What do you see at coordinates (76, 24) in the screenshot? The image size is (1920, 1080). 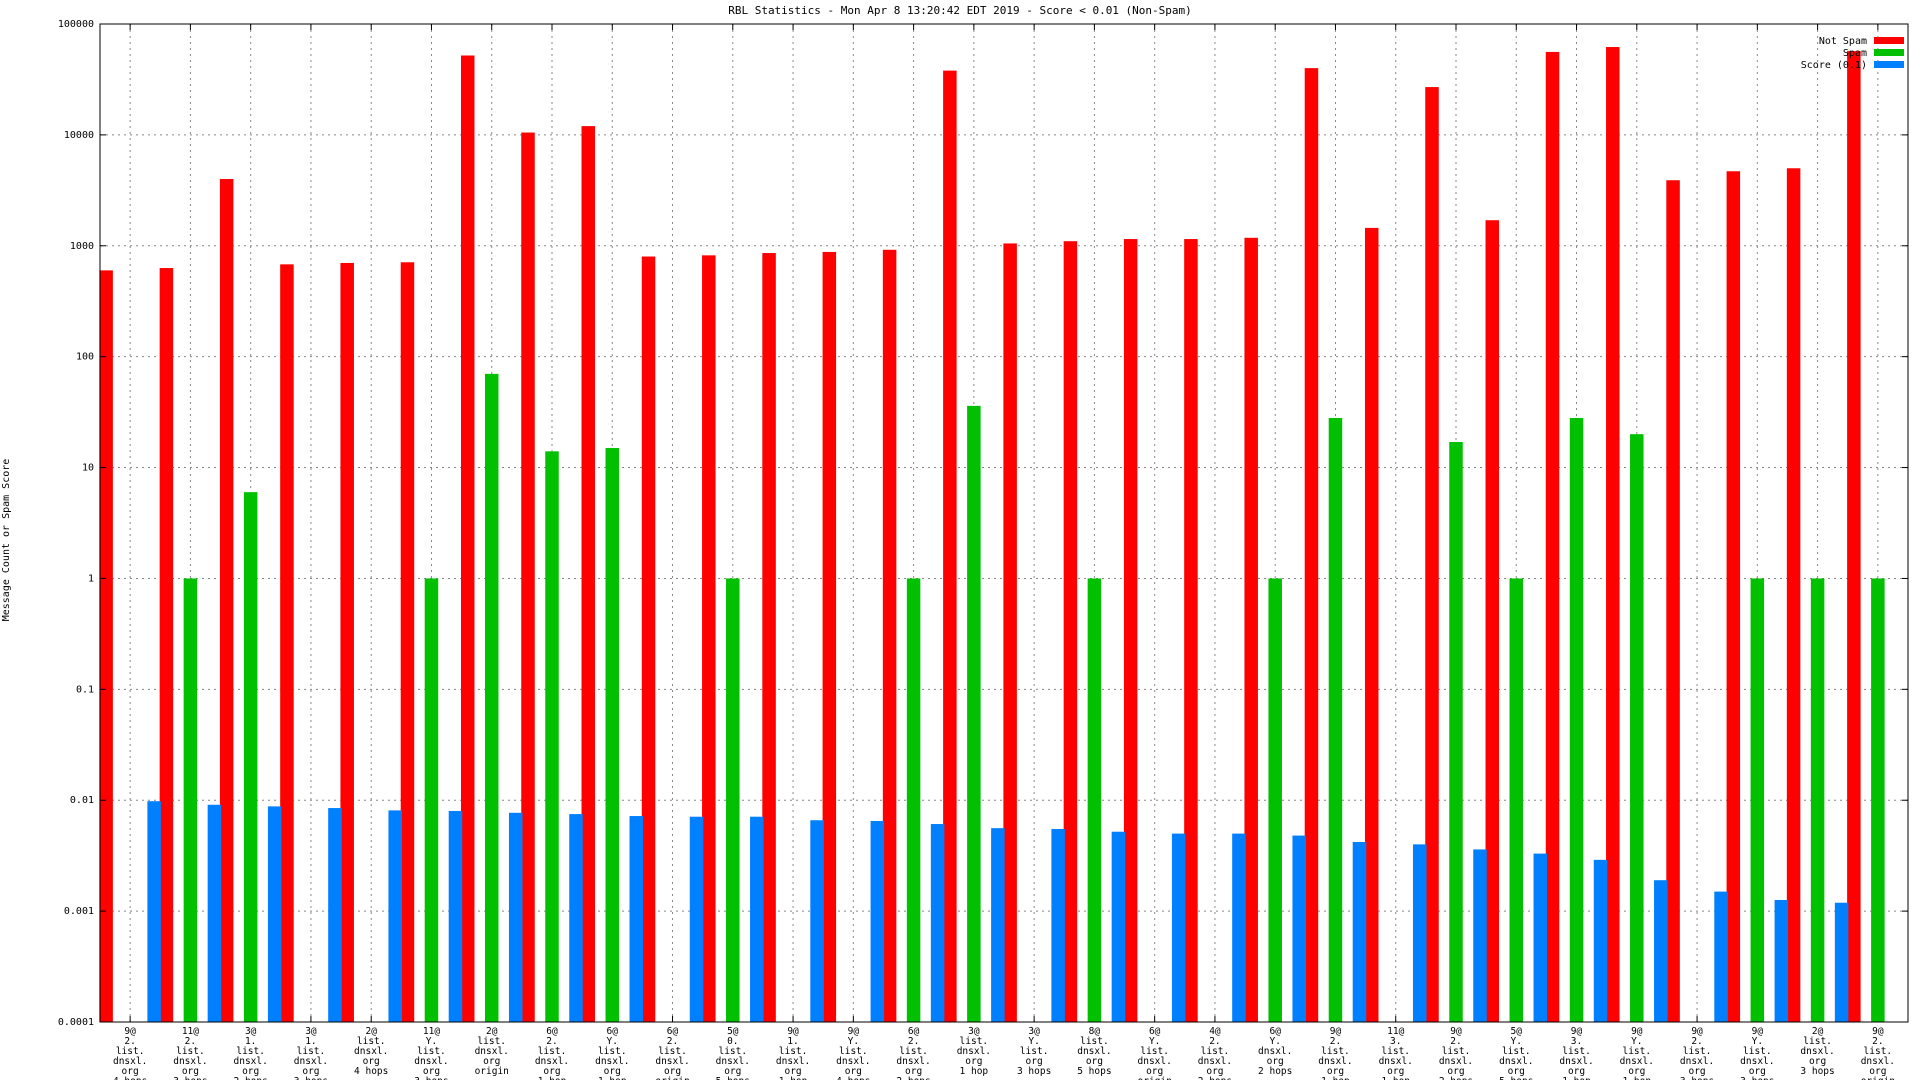 I see `y-tick-label: 100000` at bounding box center [76, 24].